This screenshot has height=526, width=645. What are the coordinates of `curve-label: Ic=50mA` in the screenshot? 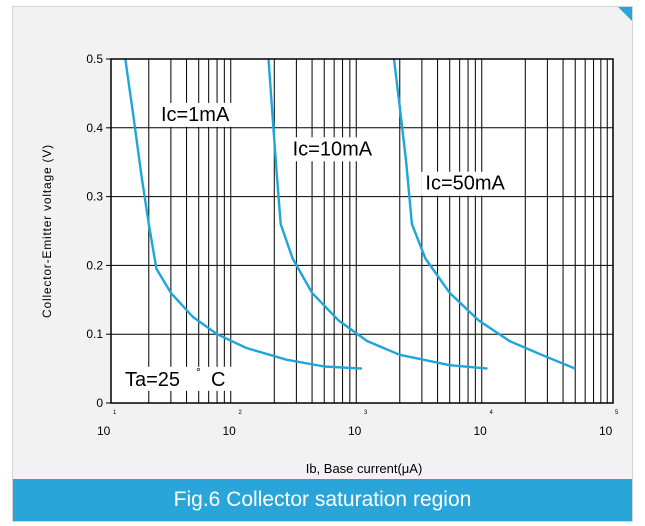 It's located at (465, 184).